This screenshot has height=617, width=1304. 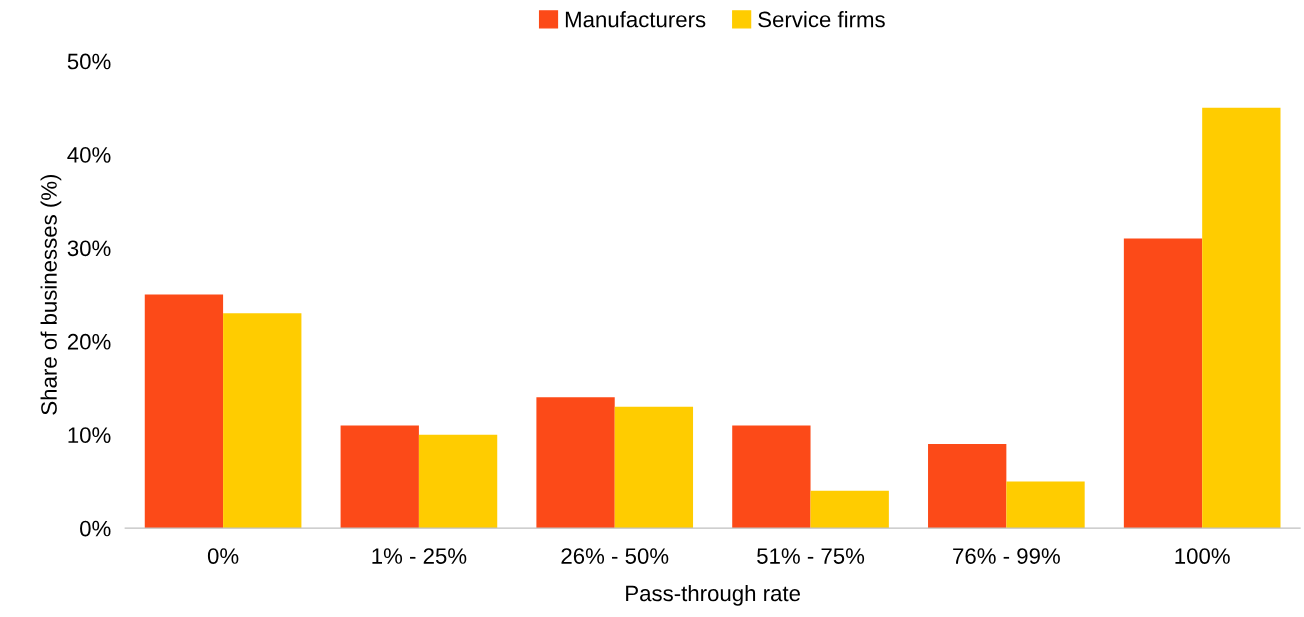 I want to click on x-tick-label: 26% - 50%, so click(x=615, y=556).